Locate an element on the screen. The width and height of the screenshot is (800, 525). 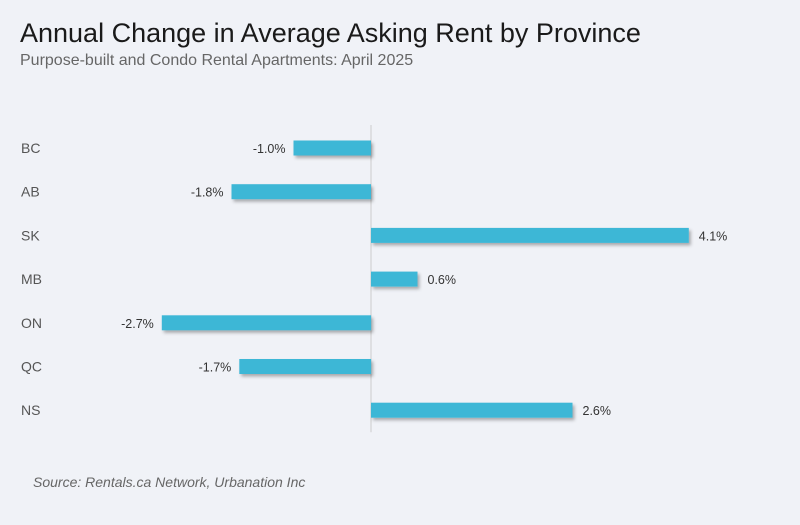
category-label-mb: MB is located at coordinates (31, 279).